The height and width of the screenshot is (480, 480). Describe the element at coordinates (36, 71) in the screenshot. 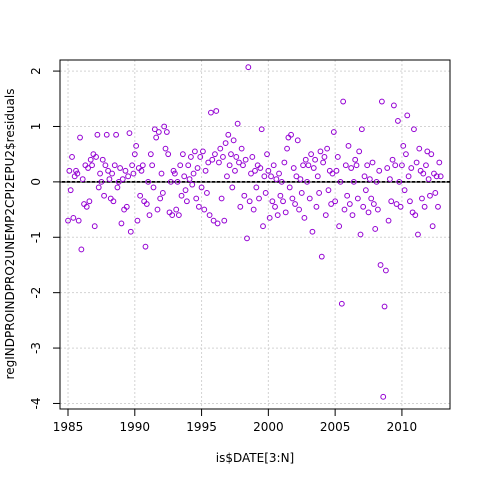

I see `y-tick-label: 2` at that location.